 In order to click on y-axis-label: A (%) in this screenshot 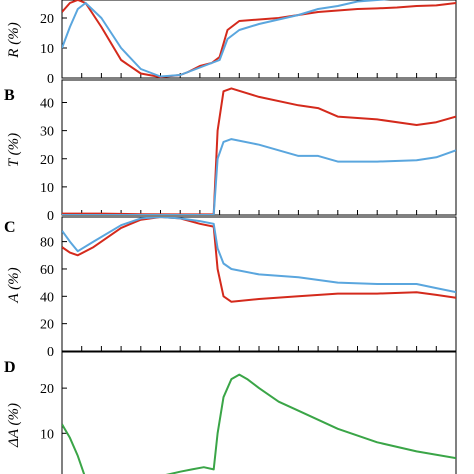, I will do `click(14, 285)`.